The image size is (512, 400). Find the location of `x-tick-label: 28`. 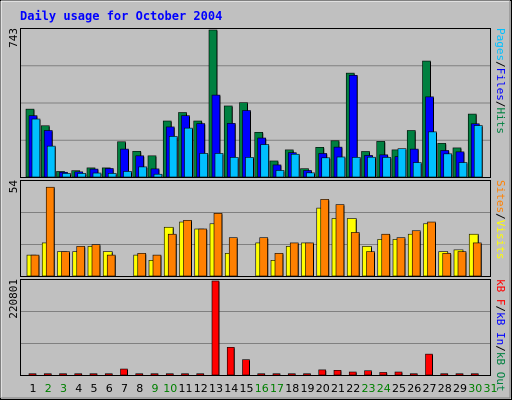

x-tick-label: 28 is located at coordinates (445, 388).